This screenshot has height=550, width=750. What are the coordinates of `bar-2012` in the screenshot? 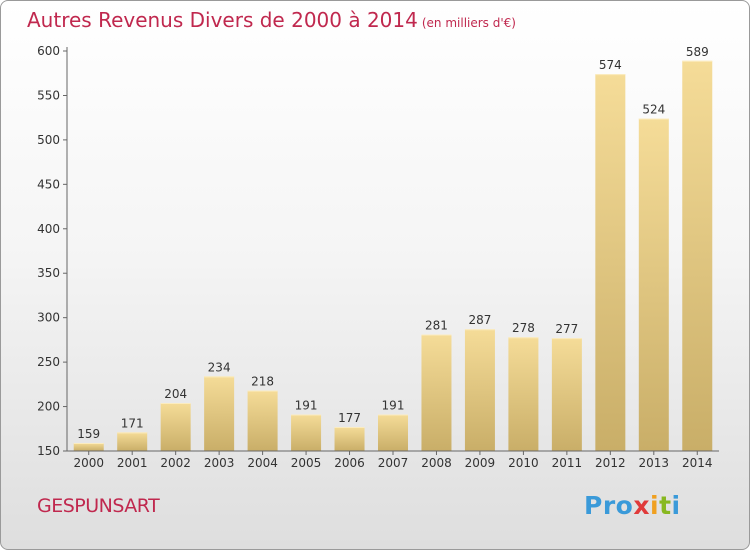 It's located at (610, 262).